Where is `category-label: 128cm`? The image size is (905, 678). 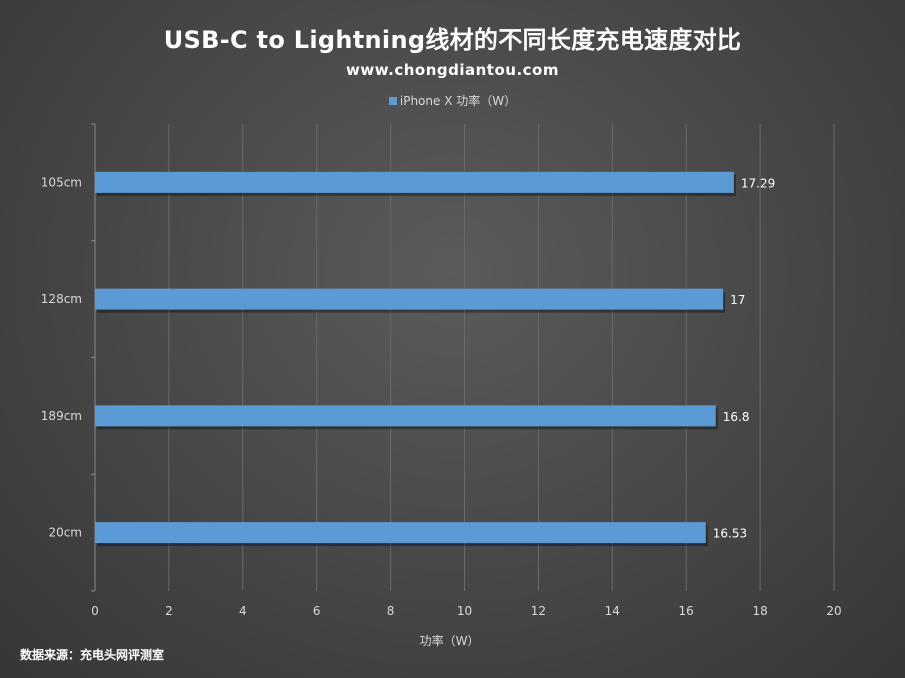
category-label: 128cm is located at coordinates (61, 299).